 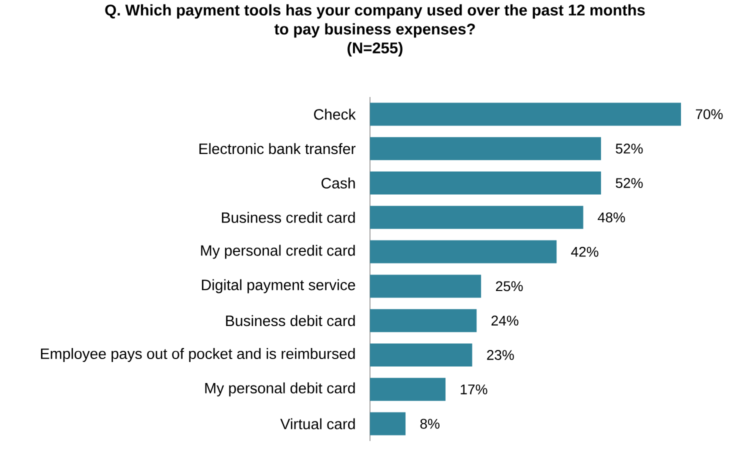 What do you see at coordinates (277, 148) in the screenshot?
I see `y-tick-label: Electronic bank transfer` at bounding box center [277, 148].